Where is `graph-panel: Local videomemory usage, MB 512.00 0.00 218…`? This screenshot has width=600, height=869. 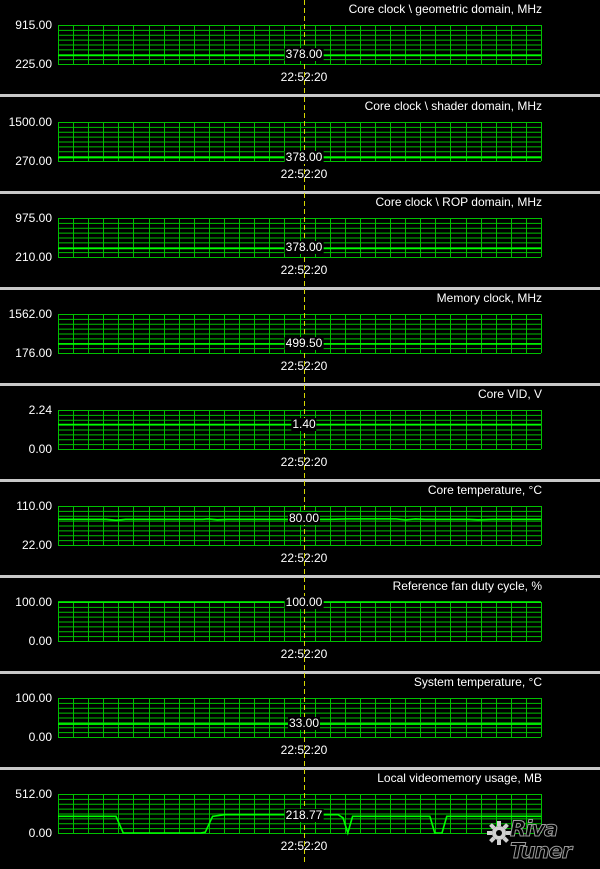
graph-panel: Local videomemory usage, MB 512.00 0.00 218… is located at coordinates (300, 816).